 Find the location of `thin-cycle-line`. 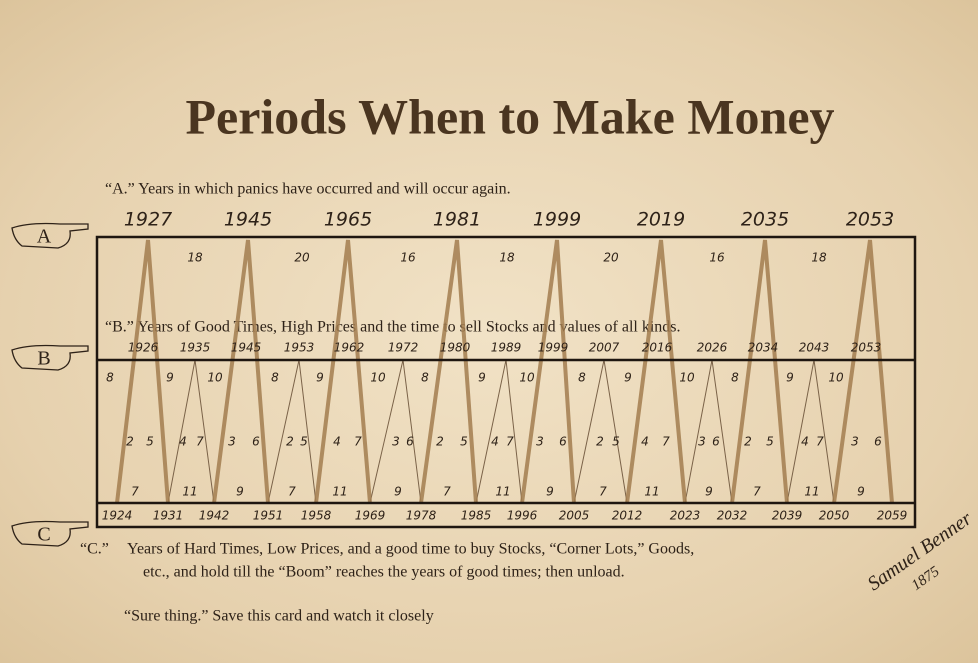

thin-cycle-line is located at coordinates (810, 431).